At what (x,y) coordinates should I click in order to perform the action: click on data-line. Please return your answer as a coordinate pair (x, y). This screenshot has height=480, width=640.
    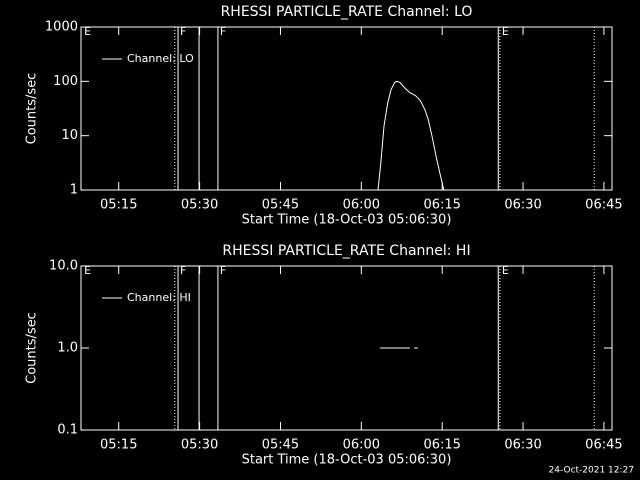
    Looking at the image, I should click on (411, 135).